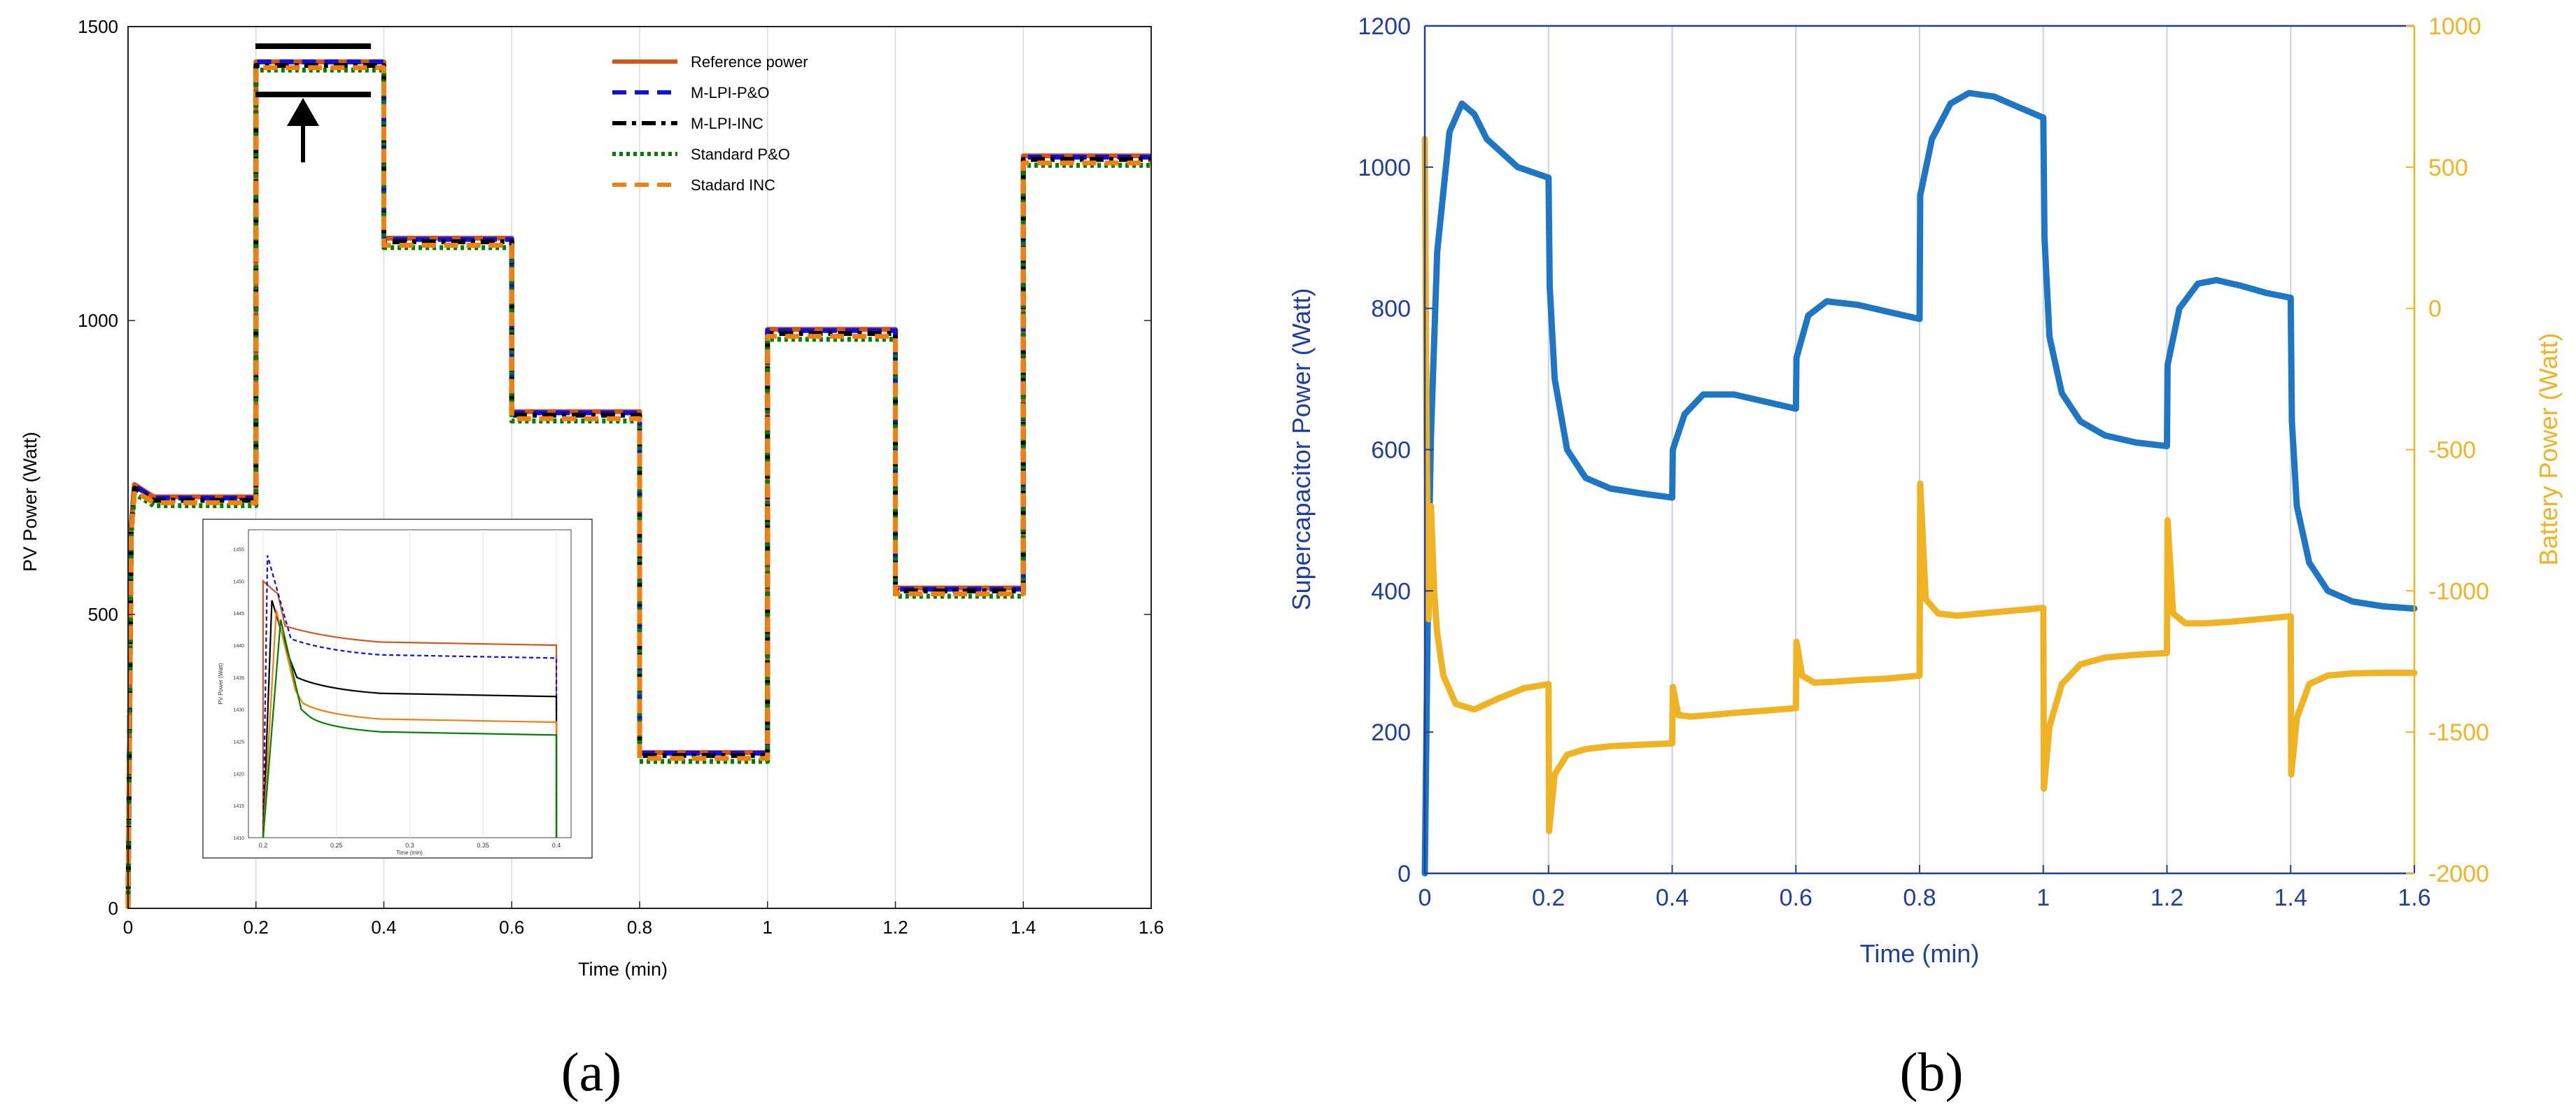 The height and width of the screenshot is (1112, 2576). What do you see at coordinates (410, 729) in the screenshot?
I see `inset-series-line-standard-p-o` at bounding box center [410, 729].